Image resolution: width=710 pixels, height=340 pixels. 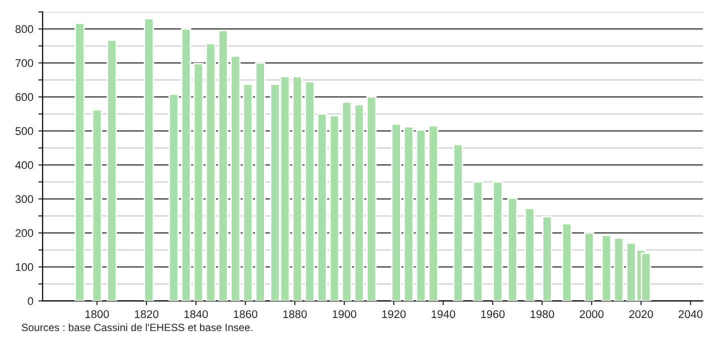 I want to click on y-tick-label: 600, so click(x=25, y=97).